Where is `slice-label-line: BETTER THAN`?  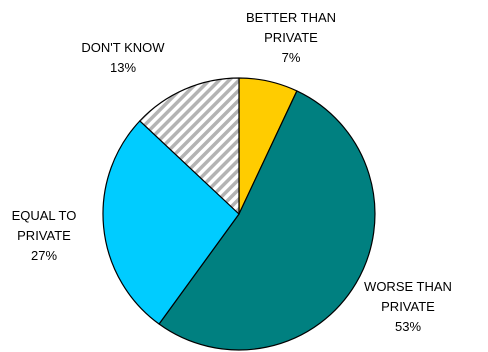
slice-label-line: BETTER THAN is located at coordinates (291, 17).